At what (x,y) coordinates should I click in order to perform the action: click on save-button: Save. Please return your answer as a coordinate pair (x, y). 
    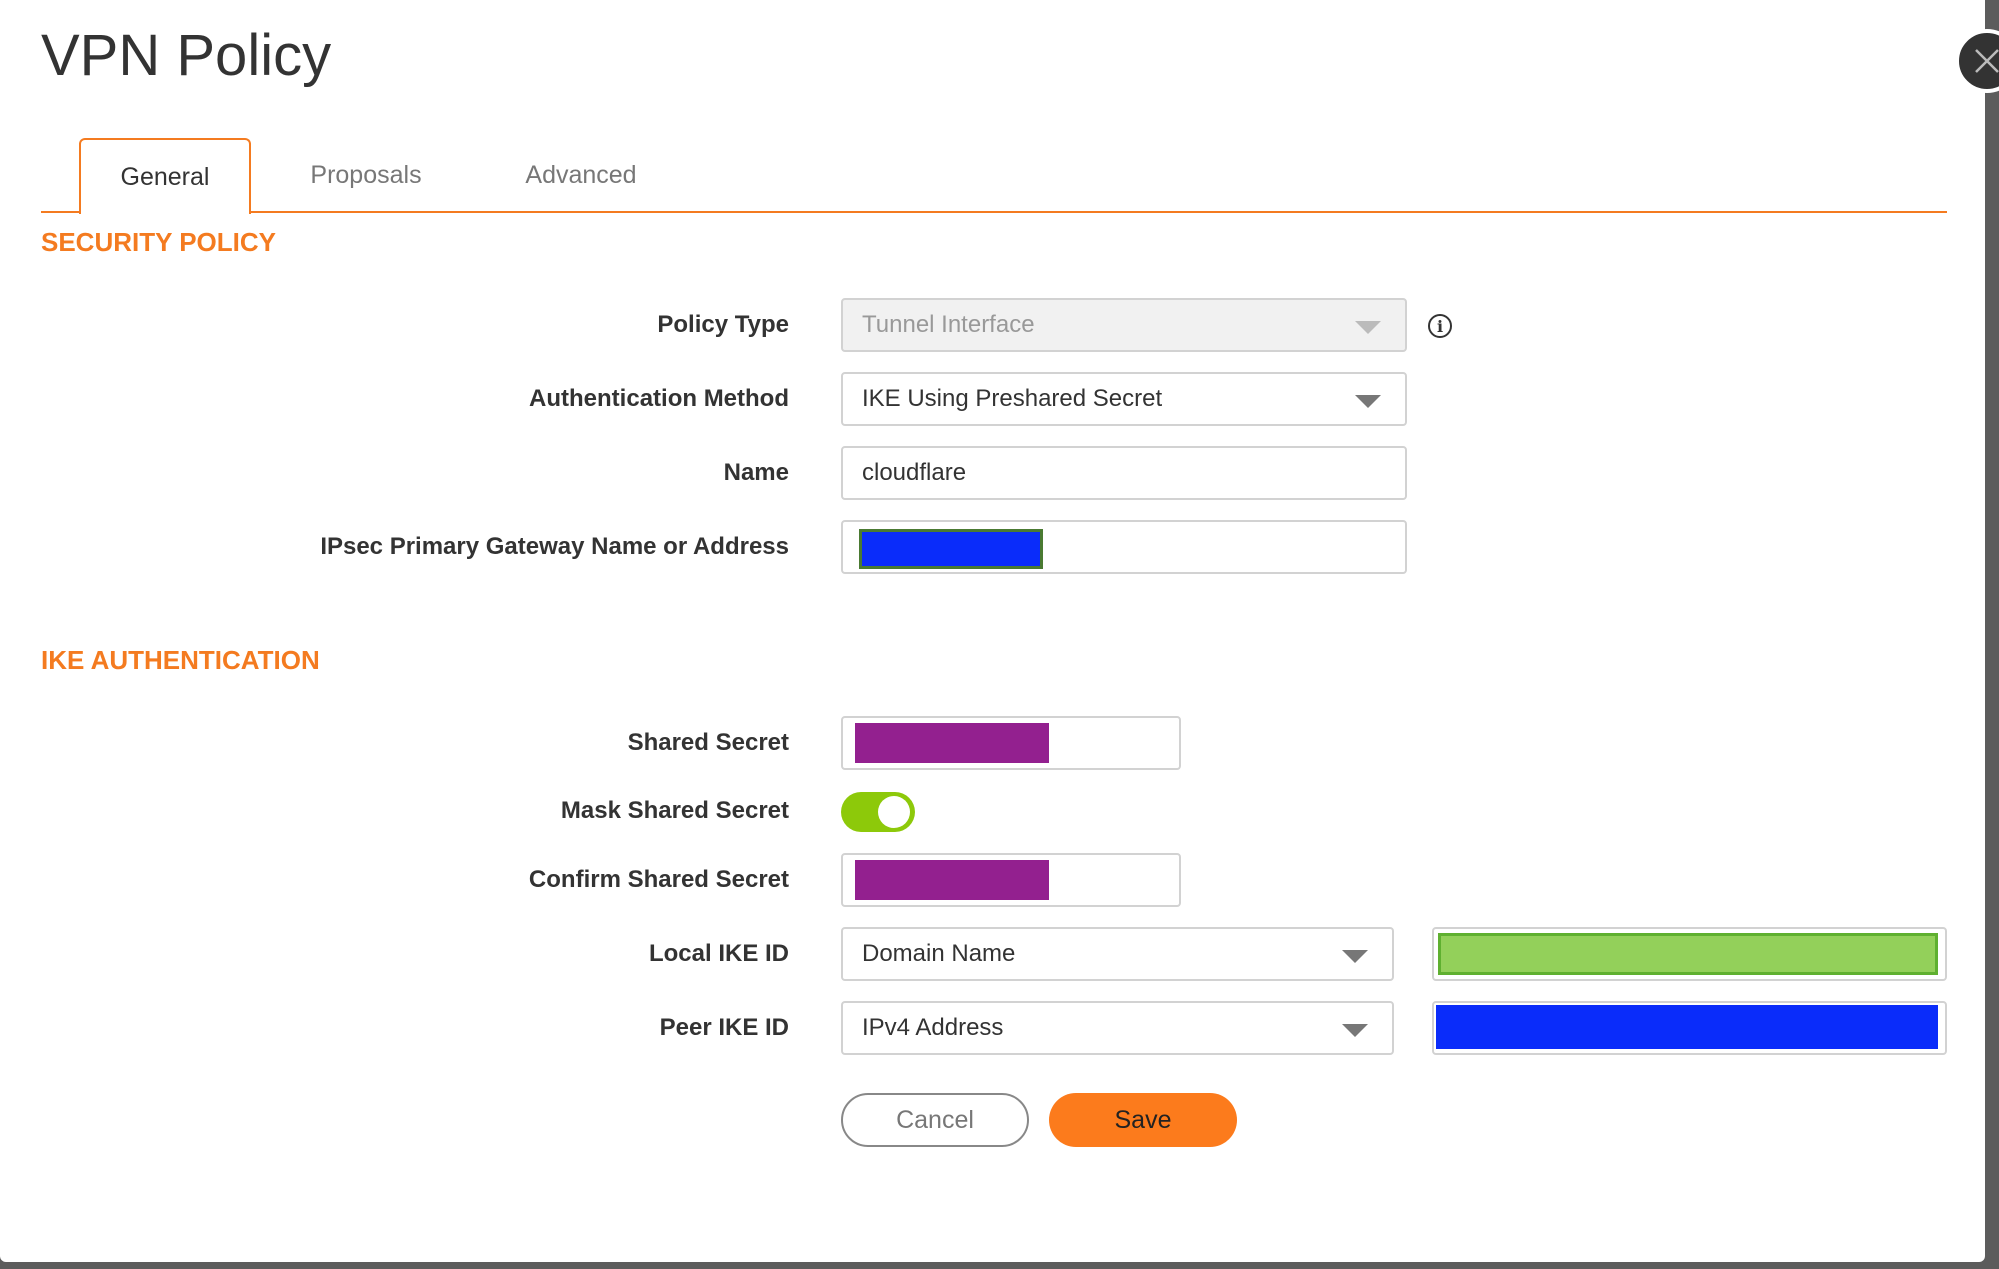
    Looking at the image, I should click on (1143, 1120).